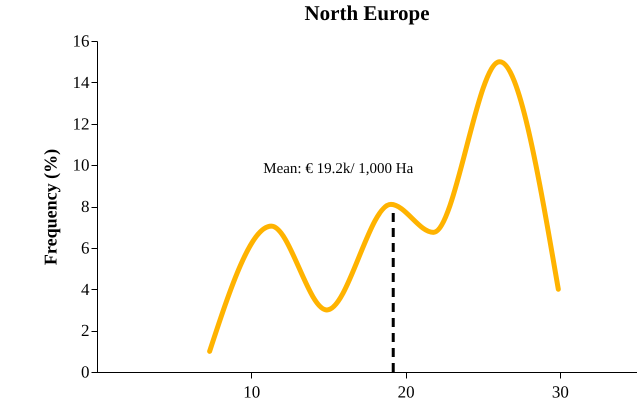  I want to click on ref-line-label: Mean: € 19.2k/ 1,000 Ha, so click(338, 169).